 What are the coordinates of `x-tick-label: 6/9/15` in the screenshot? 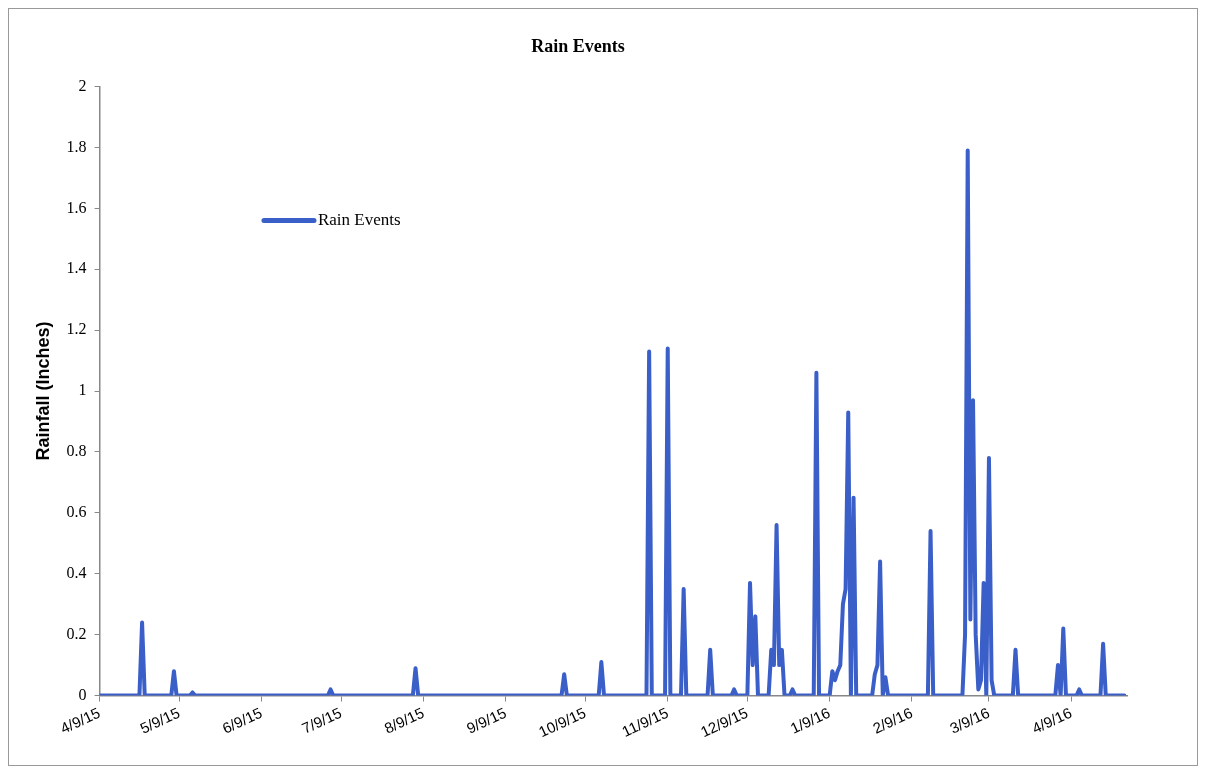 It's located at (242, 720).